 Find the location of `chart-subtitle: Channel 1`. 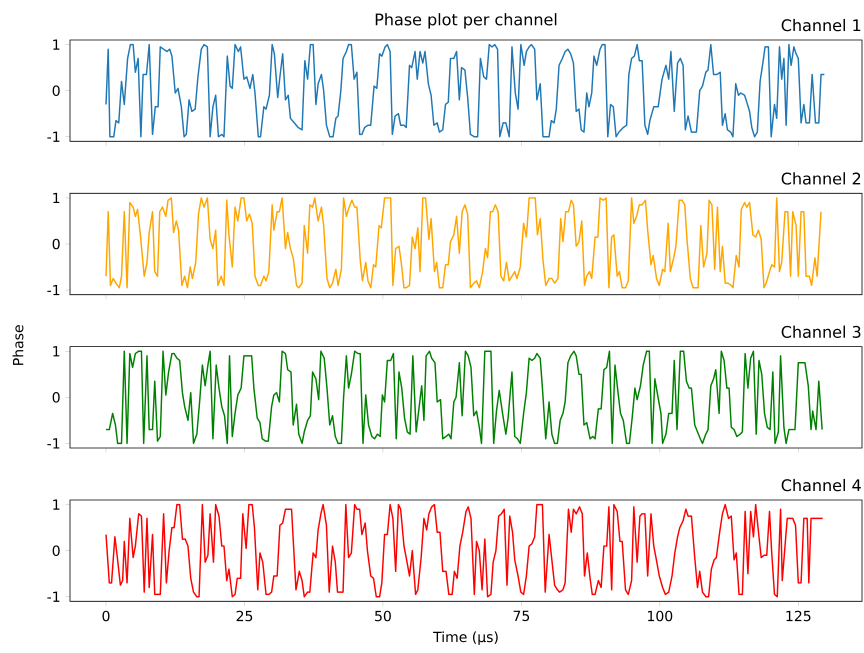

chart-subtitle: Channel 1 is located at coordinates (821, 25).